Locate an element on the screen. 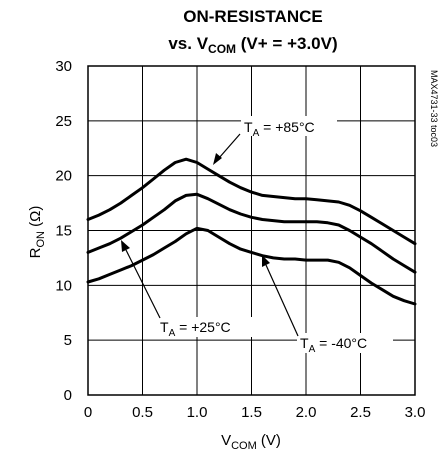 This screenshot has width=442, height=459. title-pre: vs. V is located at coordinates (188, 43).